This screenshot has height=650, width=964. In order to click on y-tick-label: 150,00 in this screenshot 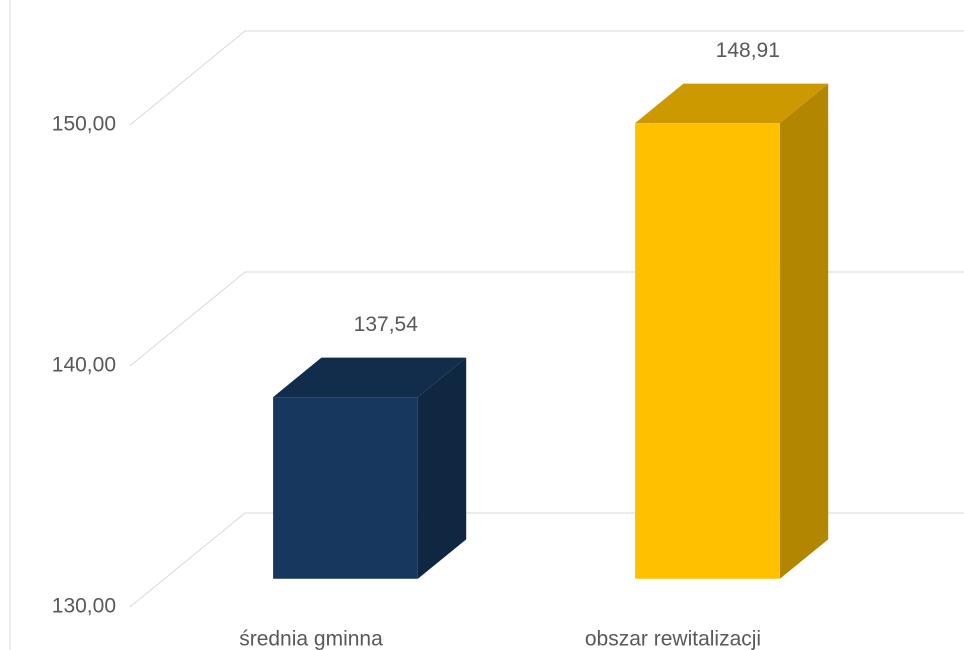, I will do `click(84, 124)`.